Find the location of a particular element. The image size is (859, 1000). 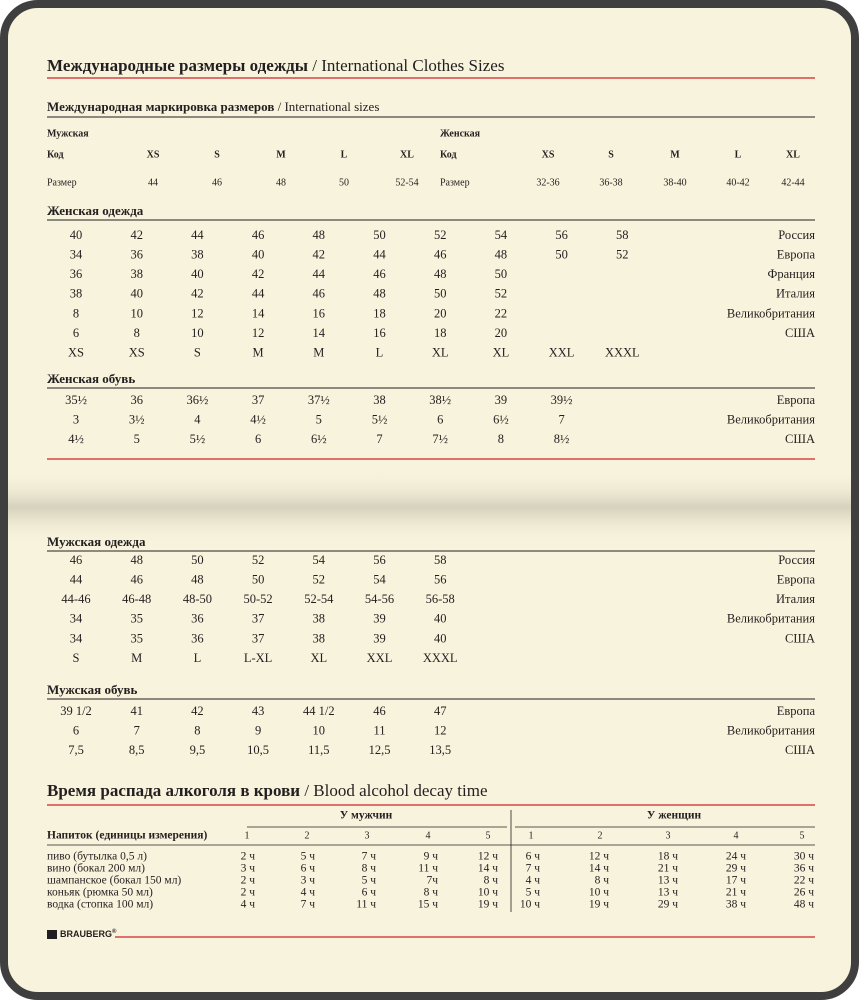

size-cell: 14 is located at coordinates (319, 333).